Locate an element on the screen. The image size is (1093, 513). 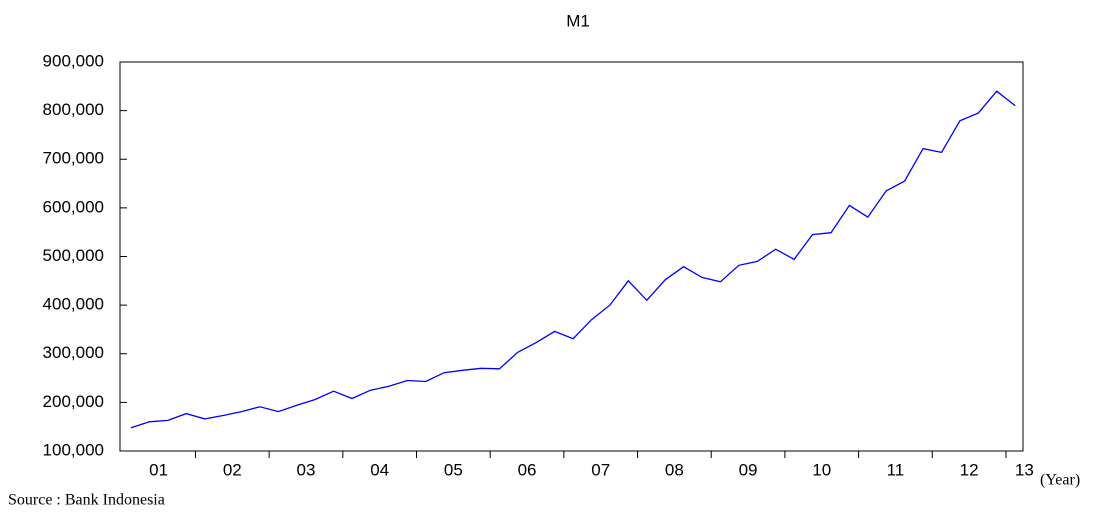
x-axis-label: (Year) is located at coordinates (1060, 480).